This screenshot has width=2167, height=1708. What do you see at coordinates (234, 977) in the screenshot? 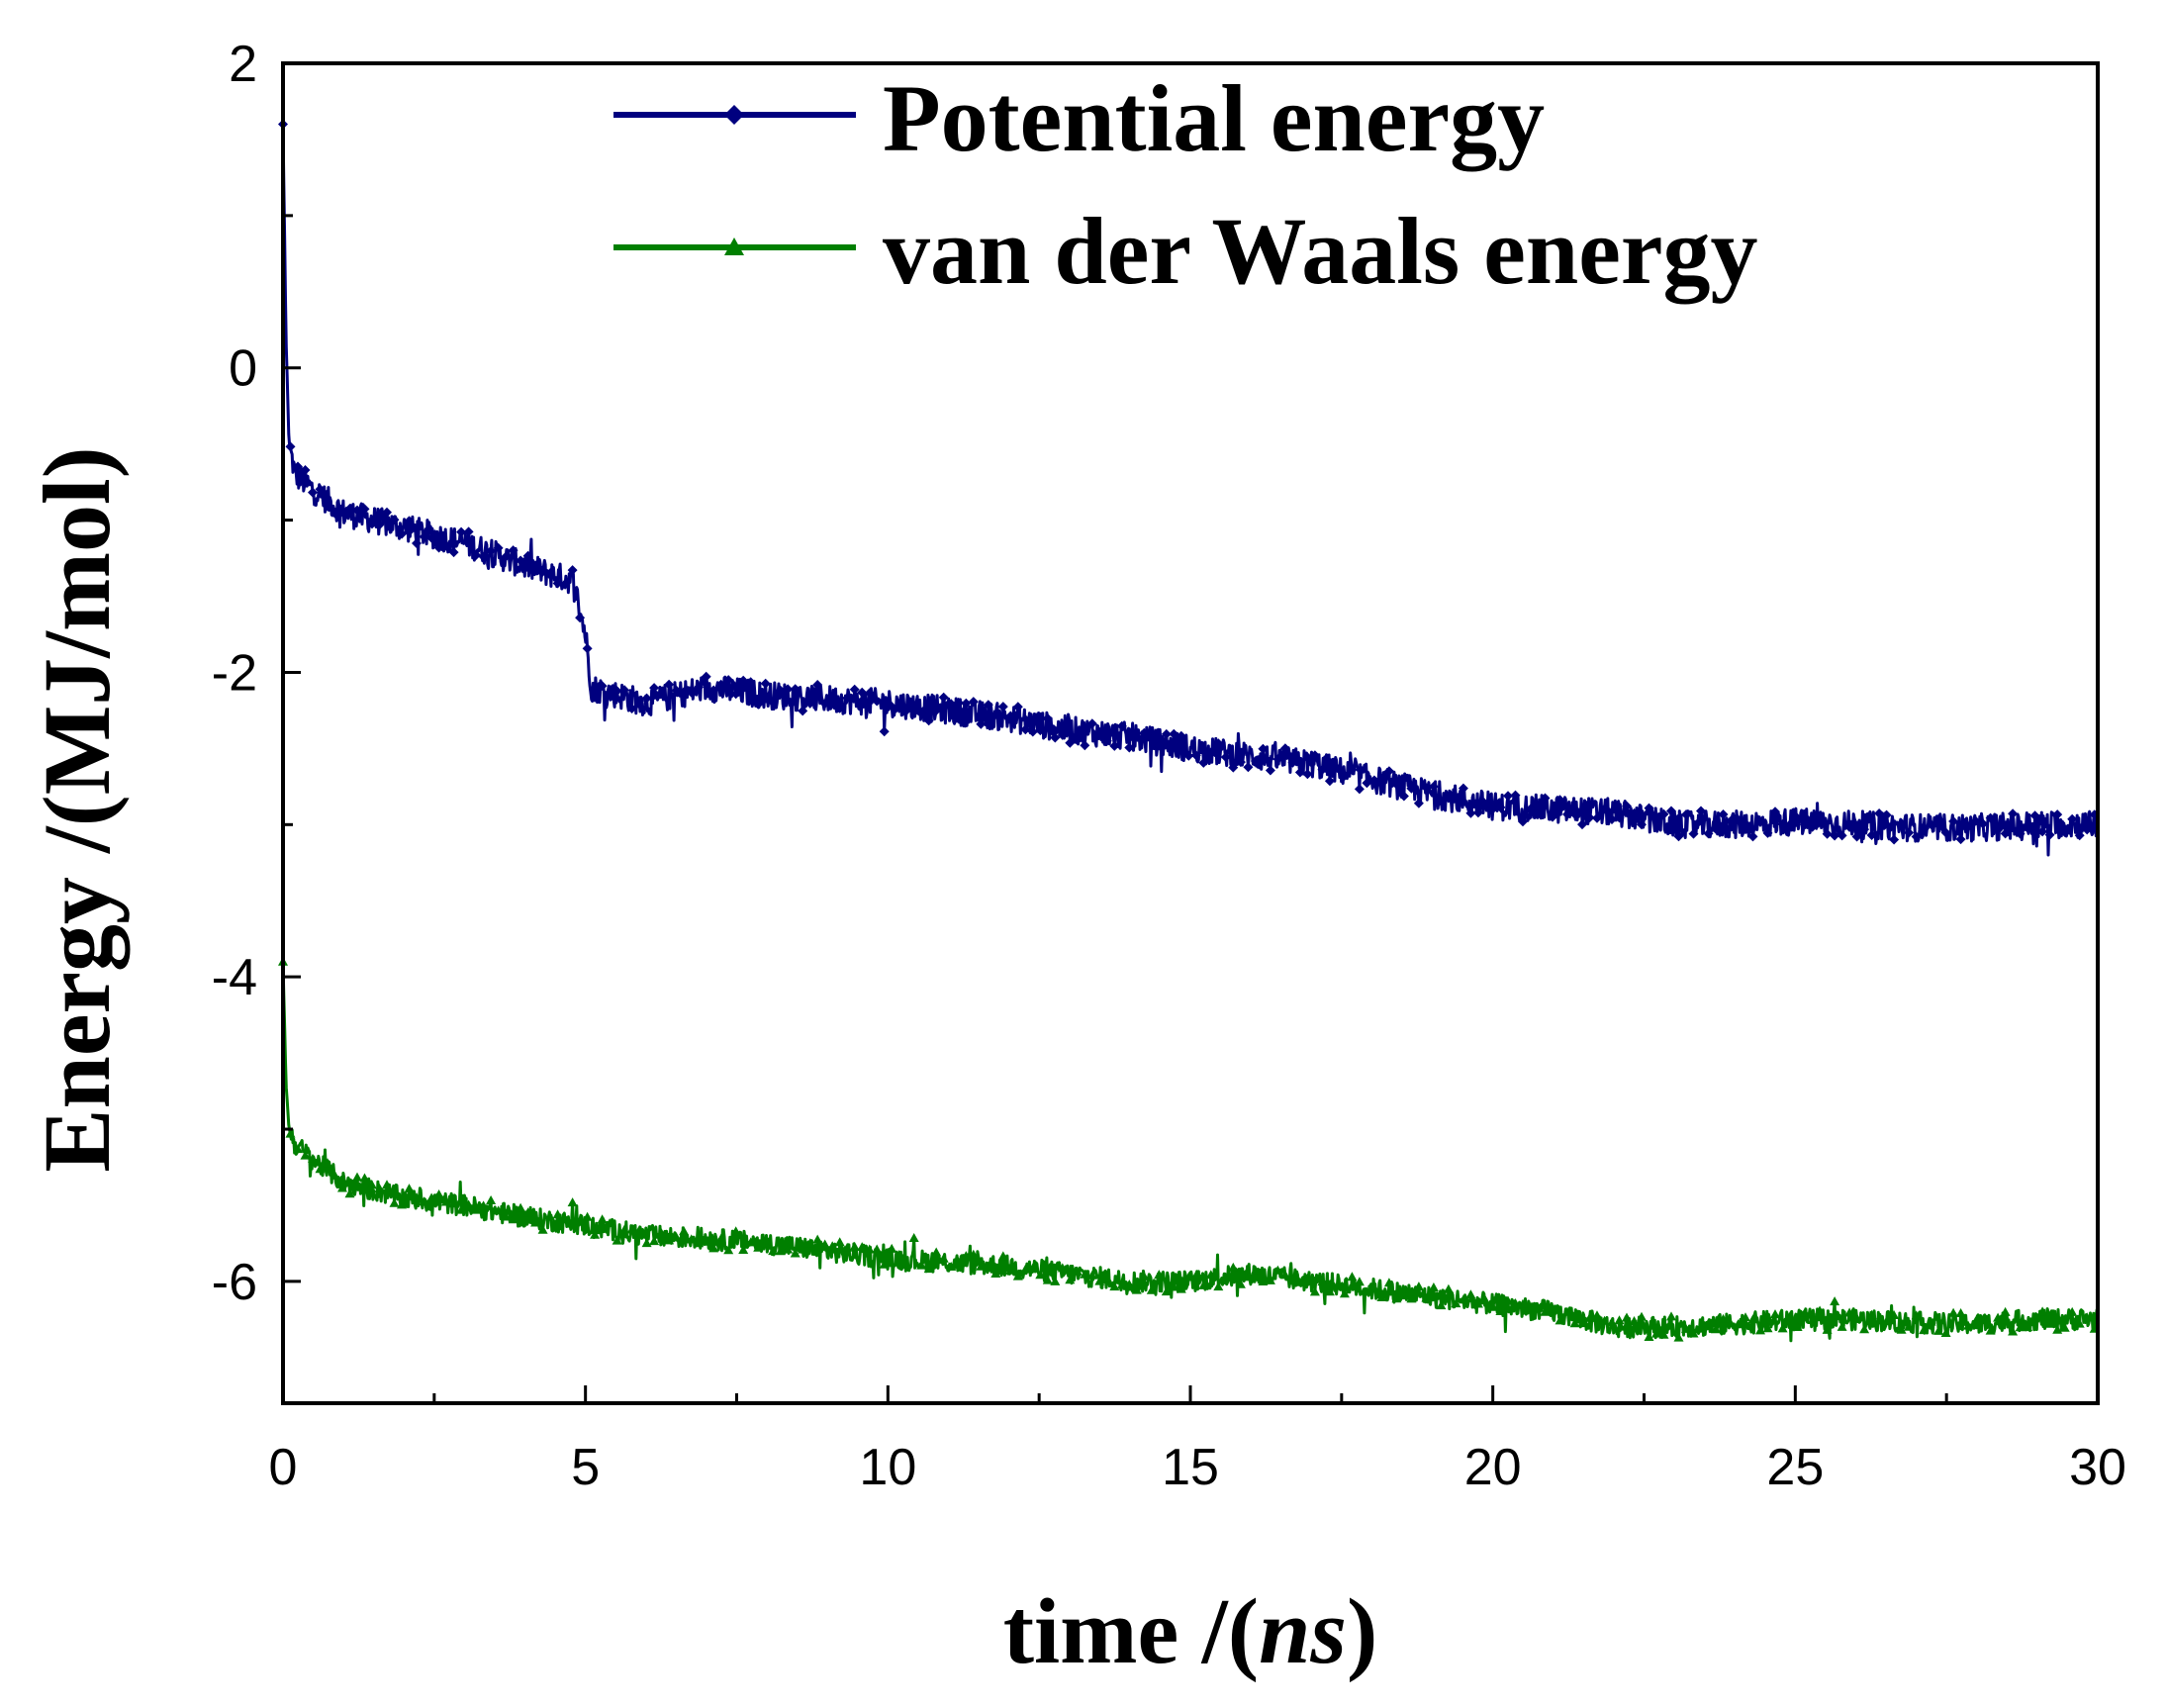
I see `y-tick-label: -4` at bounding box center [234, 977].